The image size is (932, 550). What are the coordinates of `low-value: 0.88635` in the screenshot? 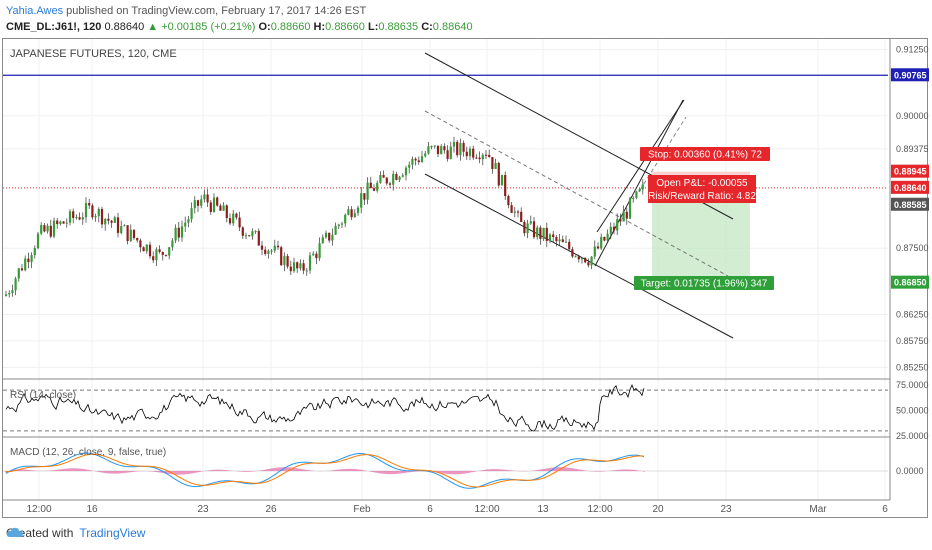 It's located at (398, 27).